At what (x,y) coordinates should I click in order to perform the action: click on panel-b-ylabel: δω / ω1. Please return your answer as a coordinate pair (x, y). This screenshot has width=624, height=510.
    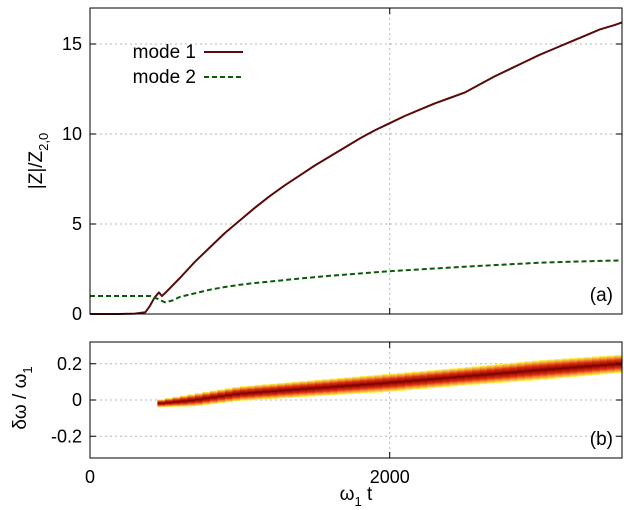
    Looking at the image, I should click on (22, 397).